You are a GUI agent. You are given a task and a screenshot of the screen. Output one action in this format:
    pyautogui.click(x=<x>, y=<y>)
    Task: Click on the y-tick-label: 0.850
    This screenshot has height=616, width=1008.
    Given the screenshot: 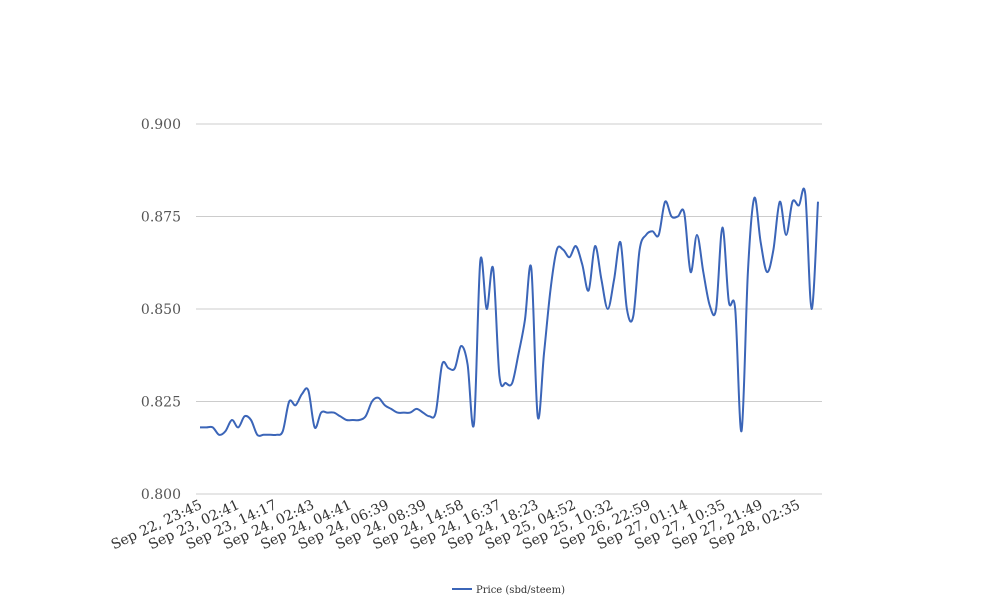 What is the action you would take?
    pyautogui.click(x=161, y=310)
    